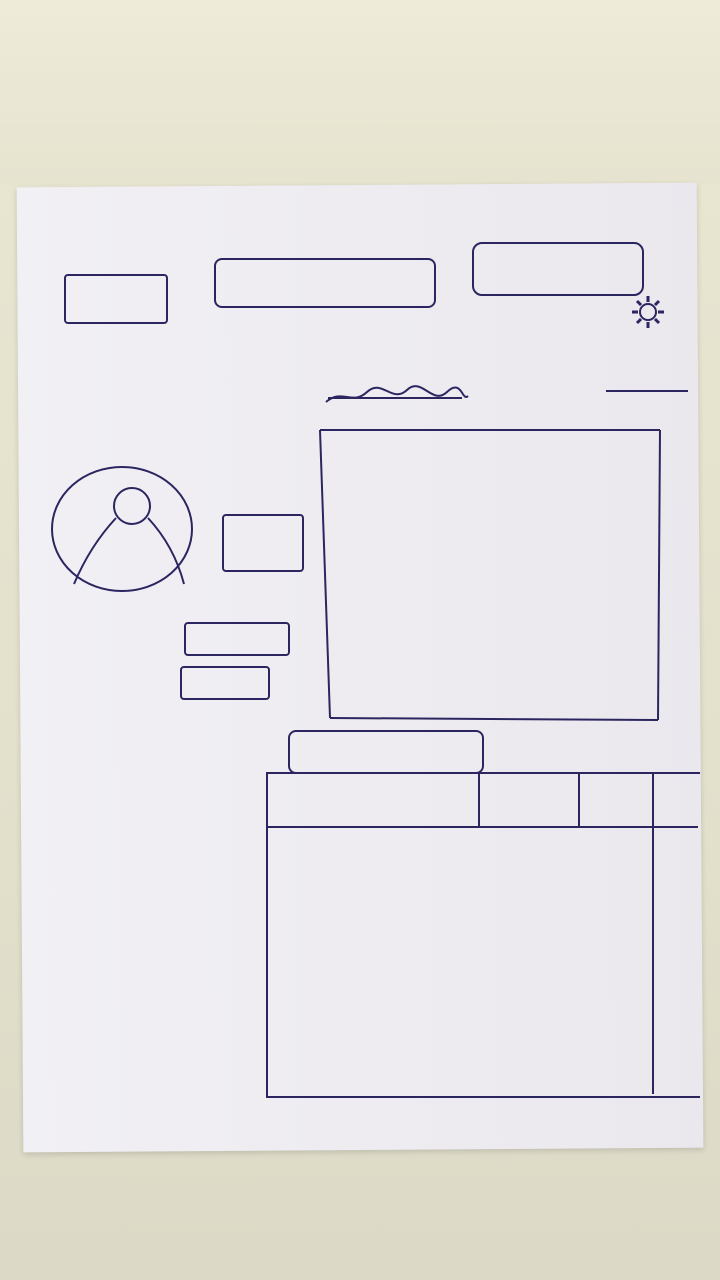  What do you see at coordinates (397, 394) in the screenshot?
I see `scribble-mark` at bounding box center [397, 394].